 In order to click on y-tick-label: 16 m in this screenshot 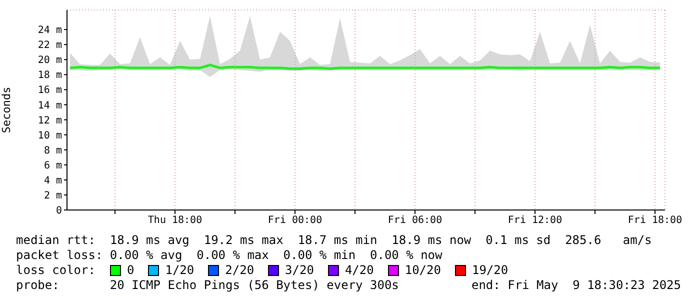, I will do `click(50, 90)`.